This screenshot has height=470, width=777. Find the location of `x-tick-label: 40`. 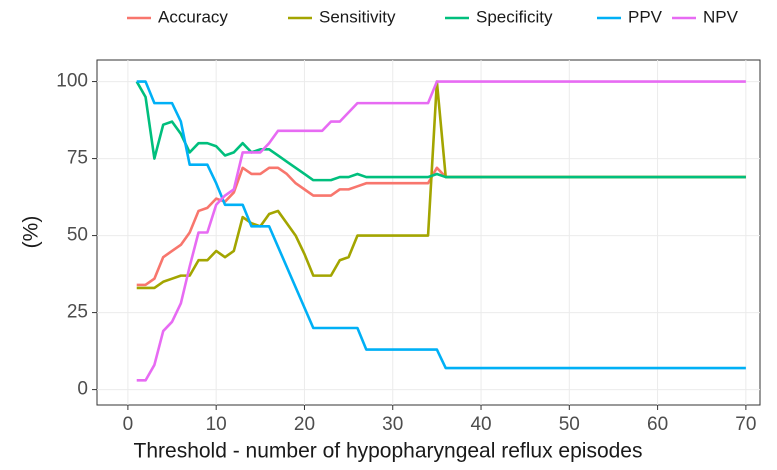

x-tick-label: 40 is located at coordinates (480, 424).